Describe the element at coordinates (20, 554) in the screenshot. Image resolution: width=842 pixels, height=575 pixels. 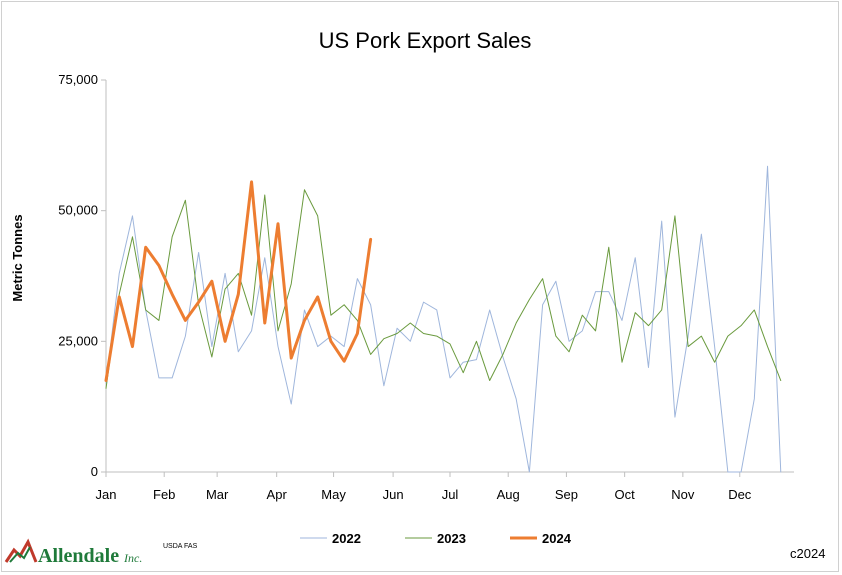
I see `logo-mark-accent` at that location.